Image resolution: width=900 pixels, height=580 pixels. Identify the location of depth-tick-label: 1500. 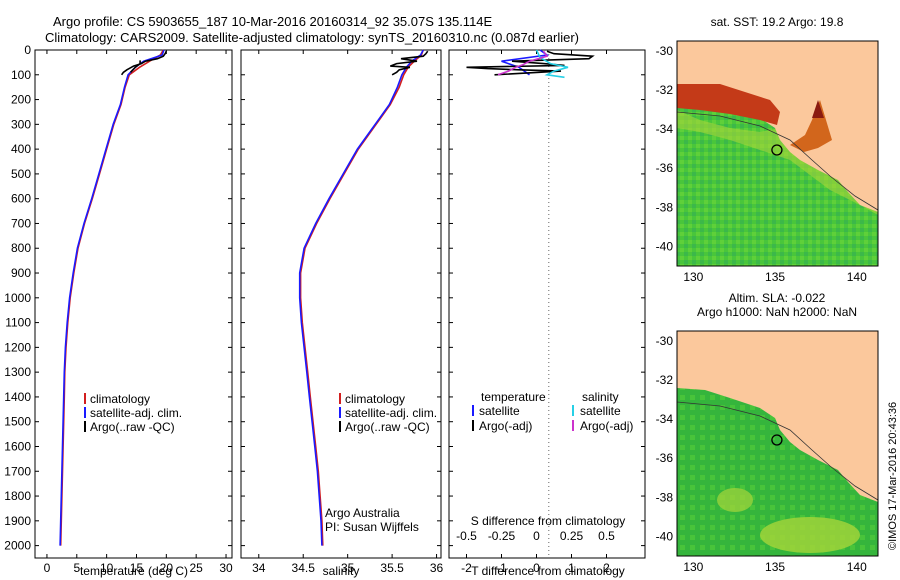
(17, 422).